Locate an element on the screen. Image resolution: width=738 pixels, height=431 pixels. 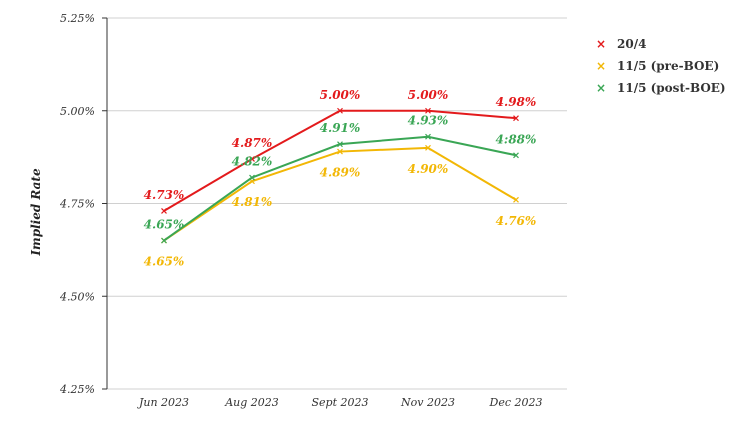
legend-label: 11/5 (post-BOE) is located at coordinates (671, 88).